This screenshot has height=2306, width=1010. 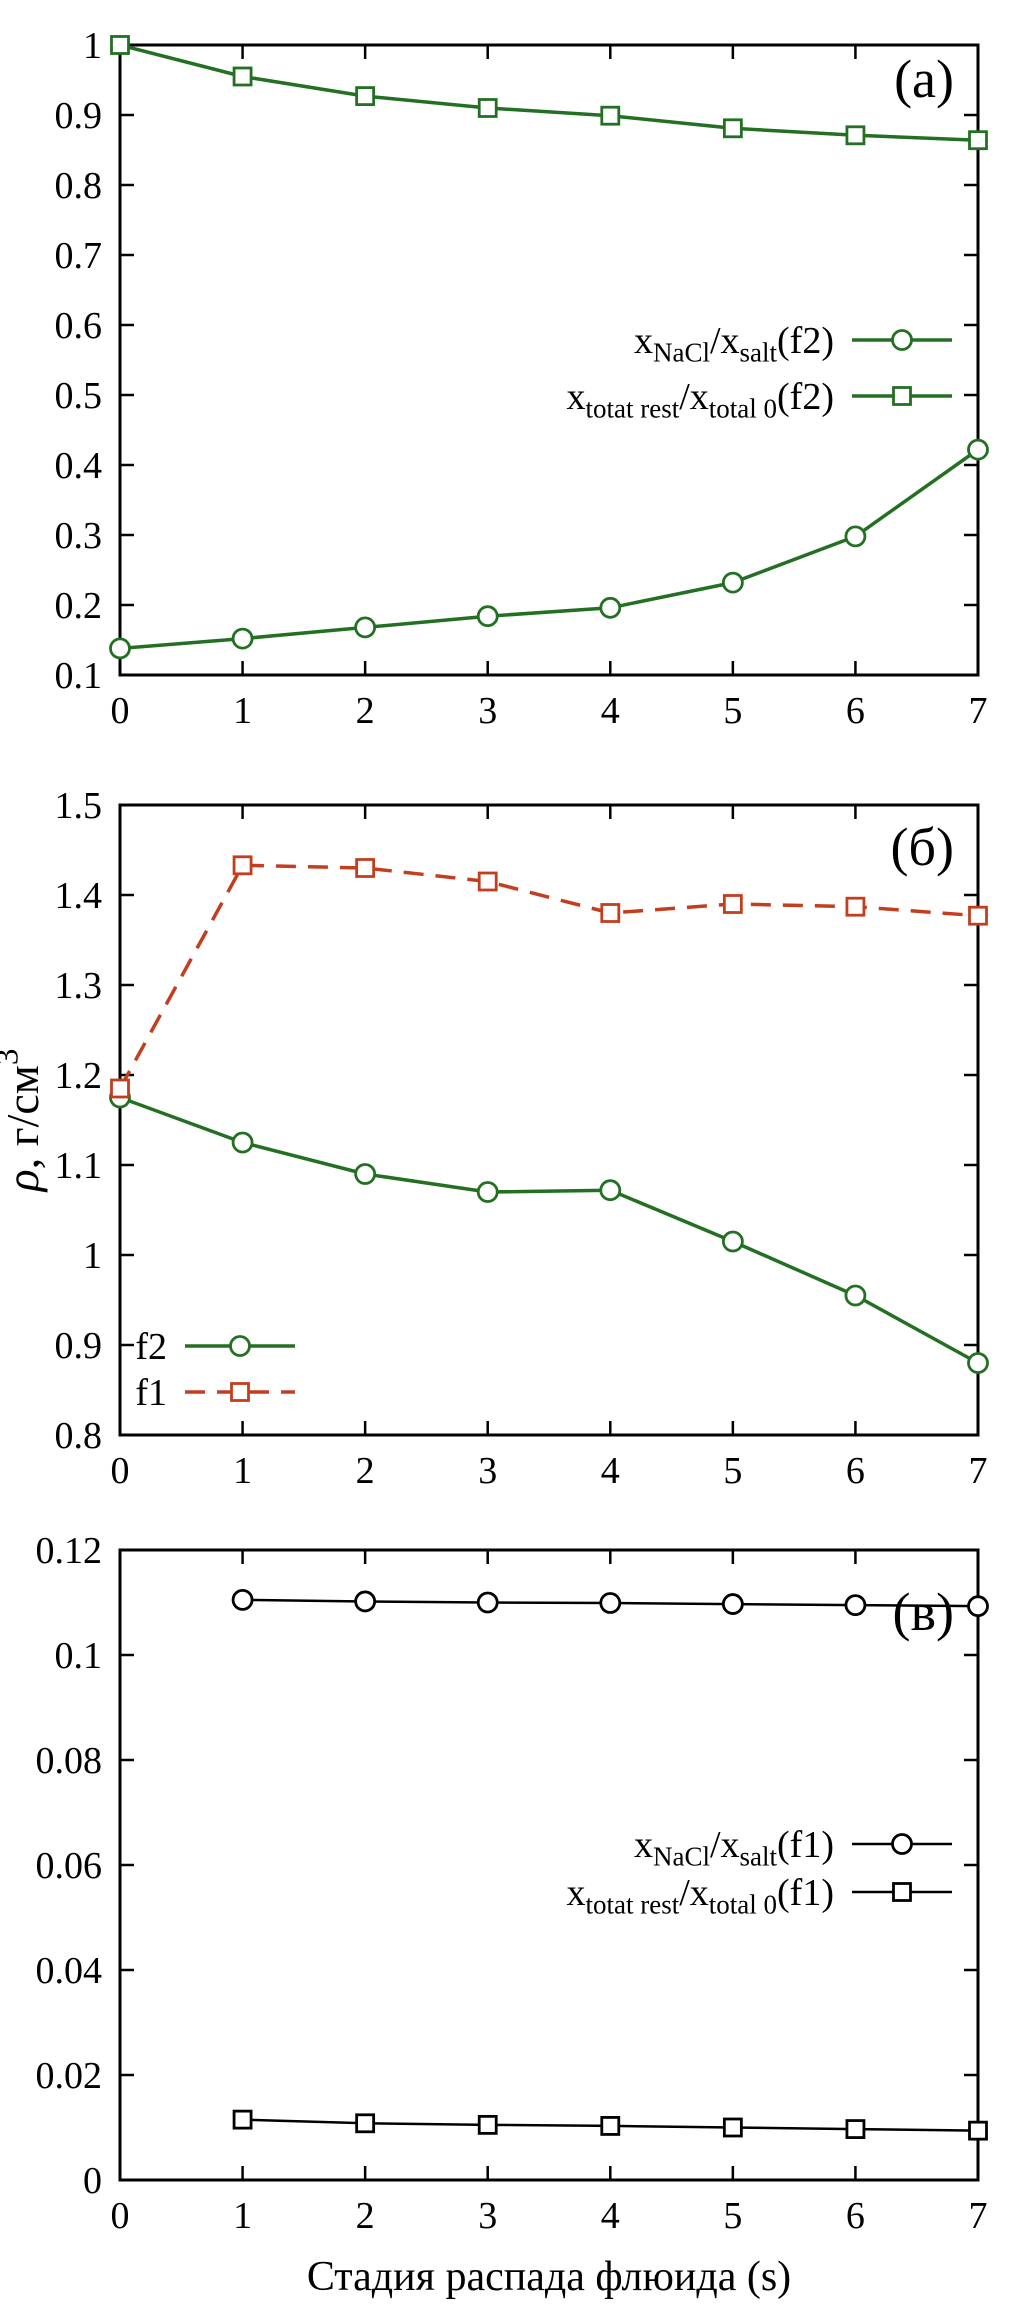 I want to click on series-f1, so click(x=549, y=977).